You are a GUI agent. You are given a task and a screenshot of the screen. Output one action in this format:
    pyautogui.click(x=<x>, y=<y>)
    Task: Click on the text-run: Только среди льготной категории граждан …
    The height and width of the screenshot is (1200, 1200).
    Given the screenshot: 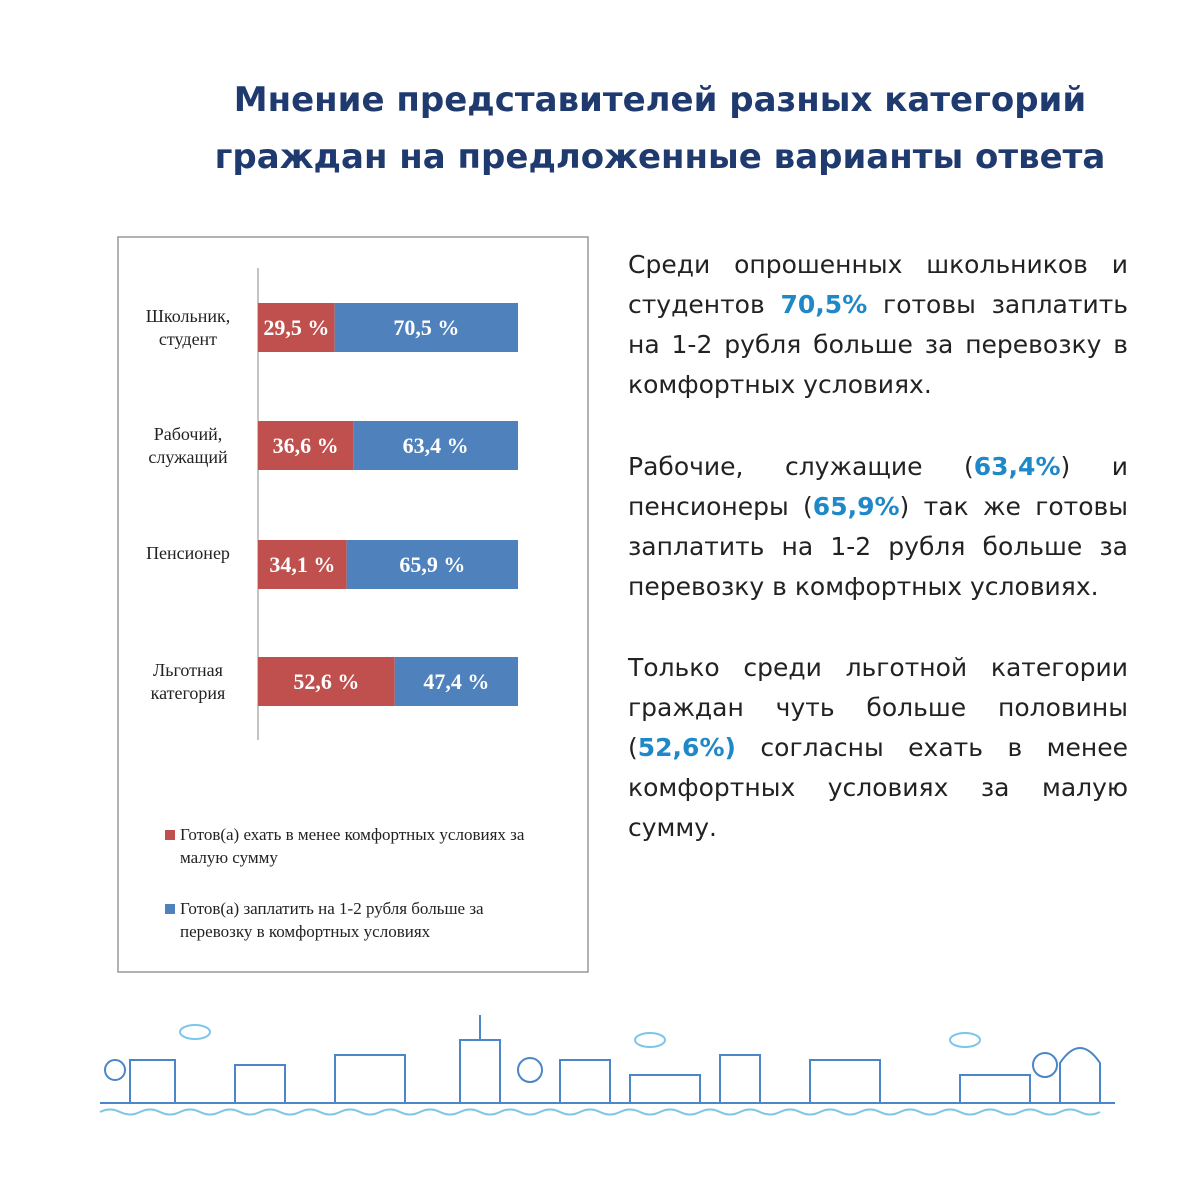 What is the action you would take?
    pyautogui.click(x=878, y=707)
    